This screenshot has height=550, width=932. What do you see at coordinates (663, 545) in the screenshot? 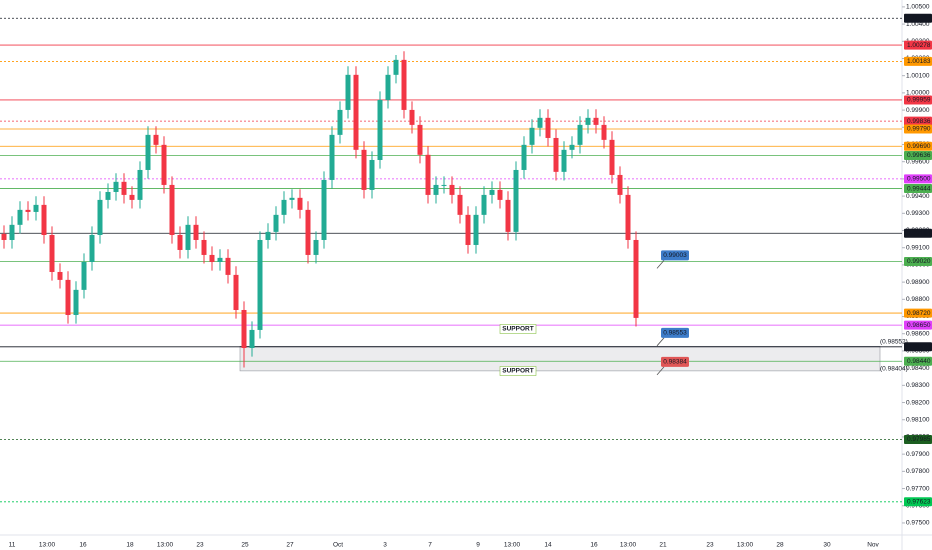
I see `x-tick-label: 21` at bounding box center [663, 545].